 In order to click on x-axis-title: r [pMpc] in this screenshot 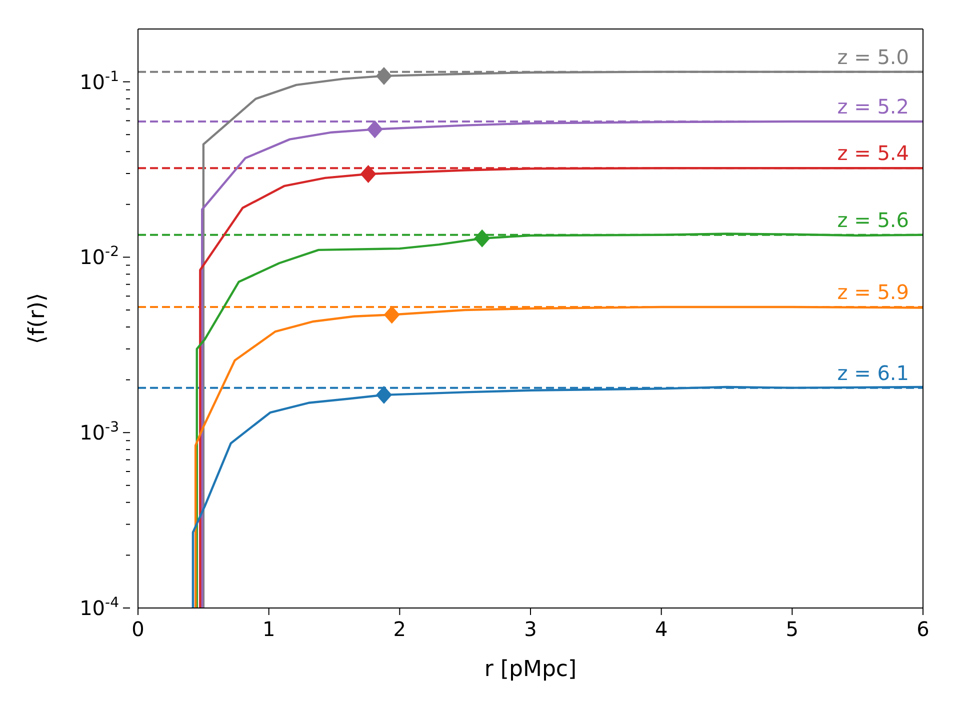, I will do `click(530, 669)`.